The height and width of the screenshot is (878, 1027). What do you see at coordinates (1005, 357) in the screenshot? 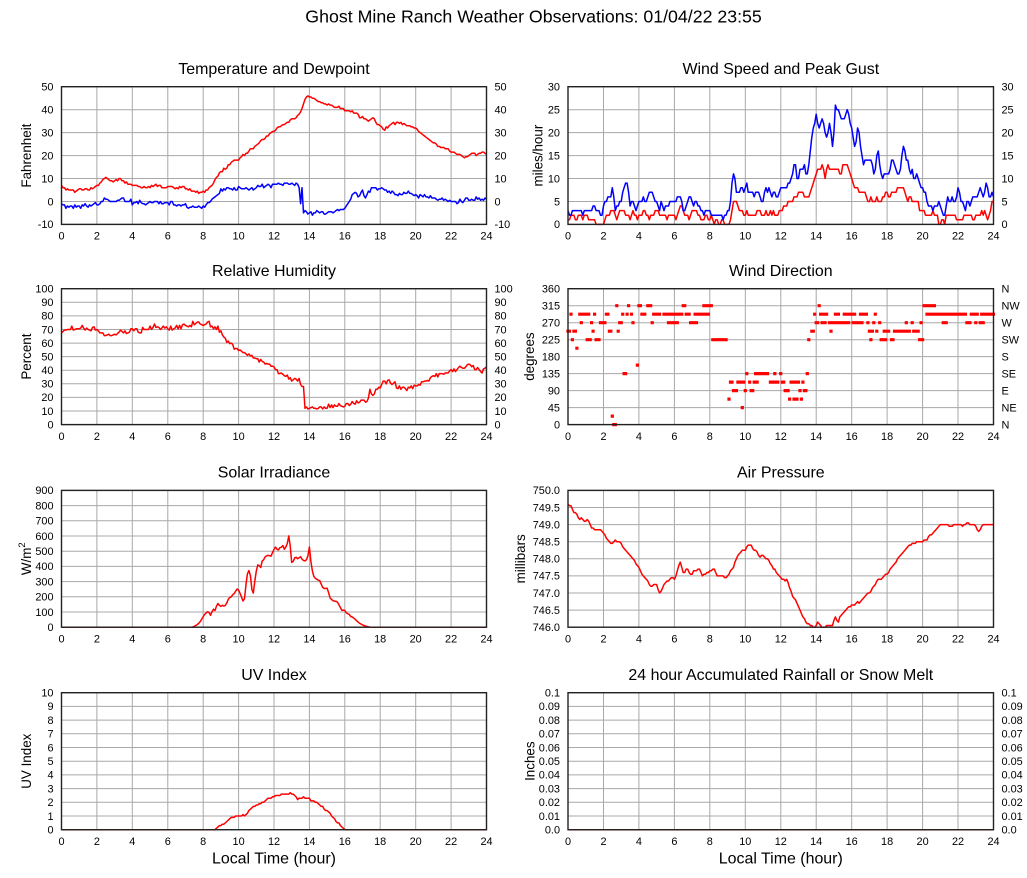
I see `svg-text: S` at bounding box center [1005, 357].